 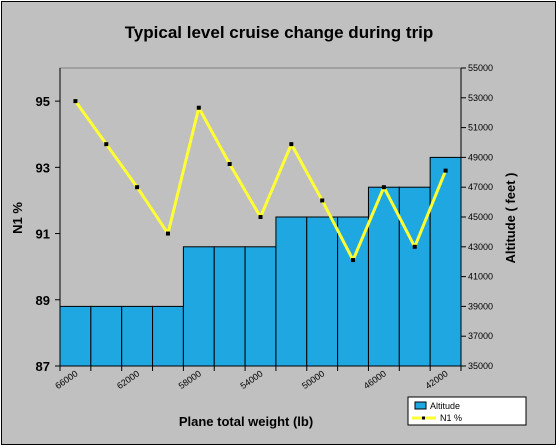 What do you see at coordinates (423, 418) in the screenshot?
I see `legend-marker-n1` at bounding box center [423, 418].